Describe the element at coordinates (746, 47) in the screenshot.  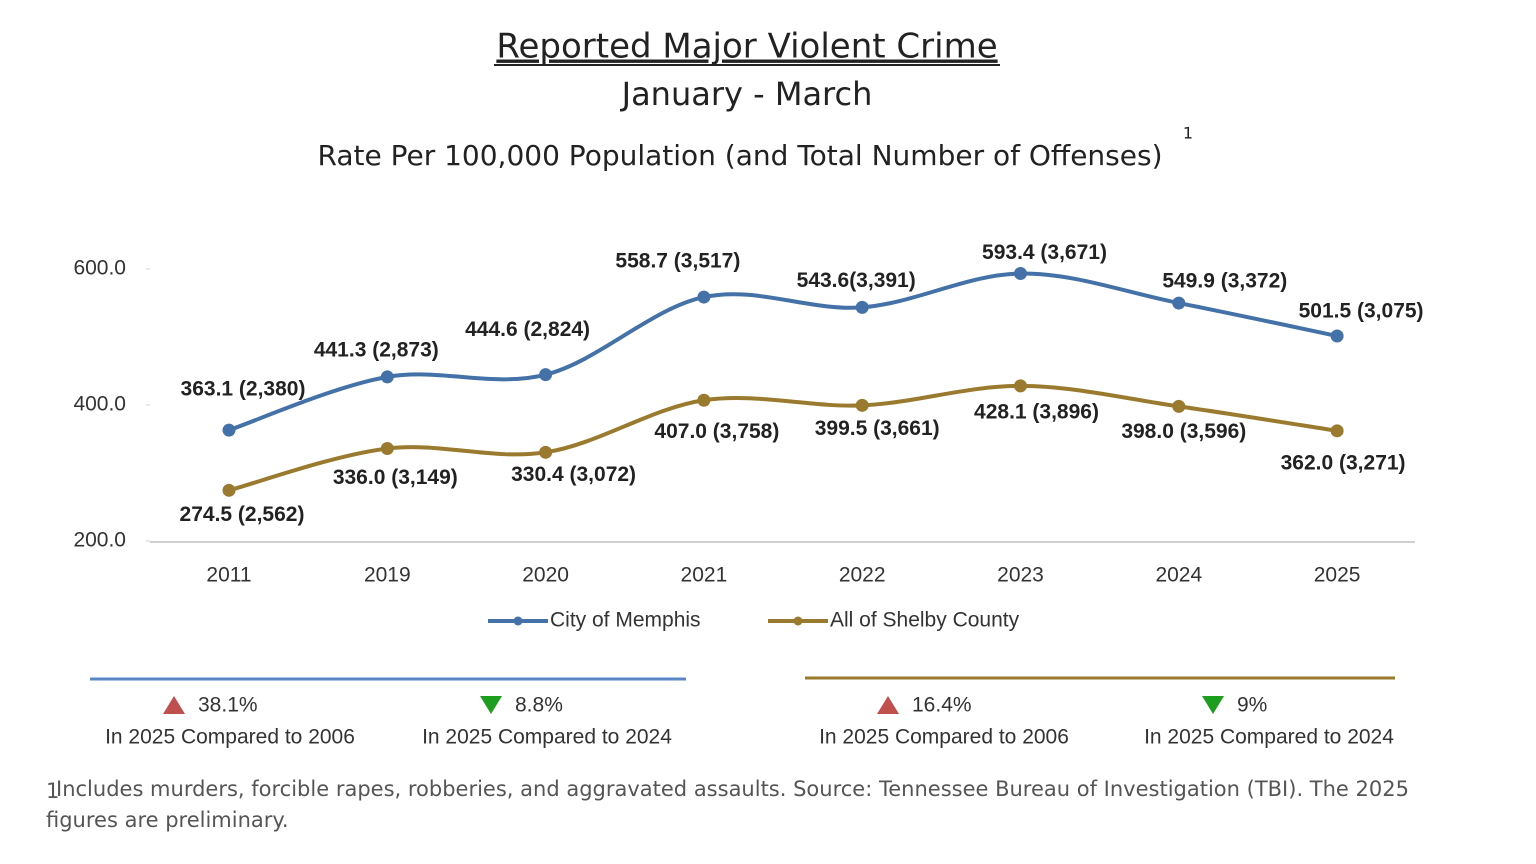
I see `chart-title: Reported Major Violent Crime` at that location.